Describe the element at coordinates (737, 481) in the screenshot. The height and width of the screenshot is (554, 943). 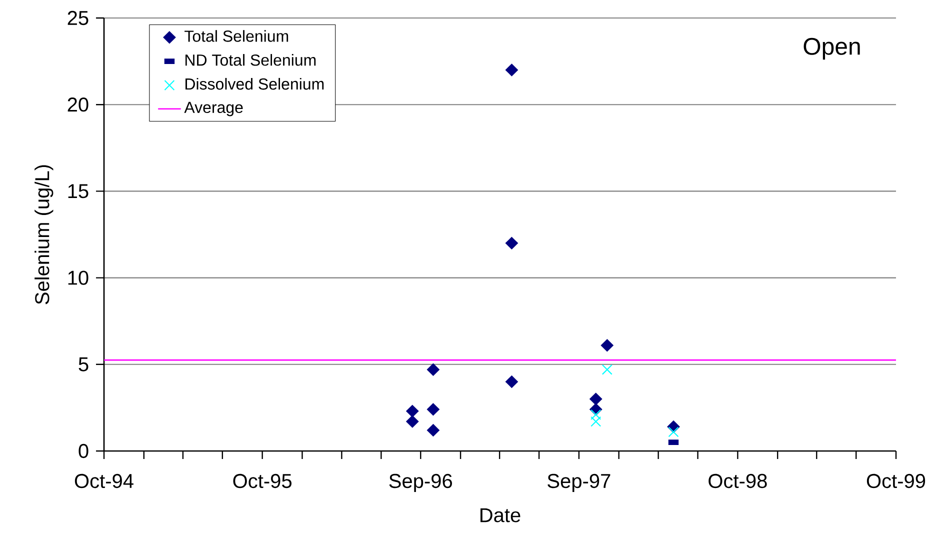
I see `x-tick-label: Oct-98` at that location.